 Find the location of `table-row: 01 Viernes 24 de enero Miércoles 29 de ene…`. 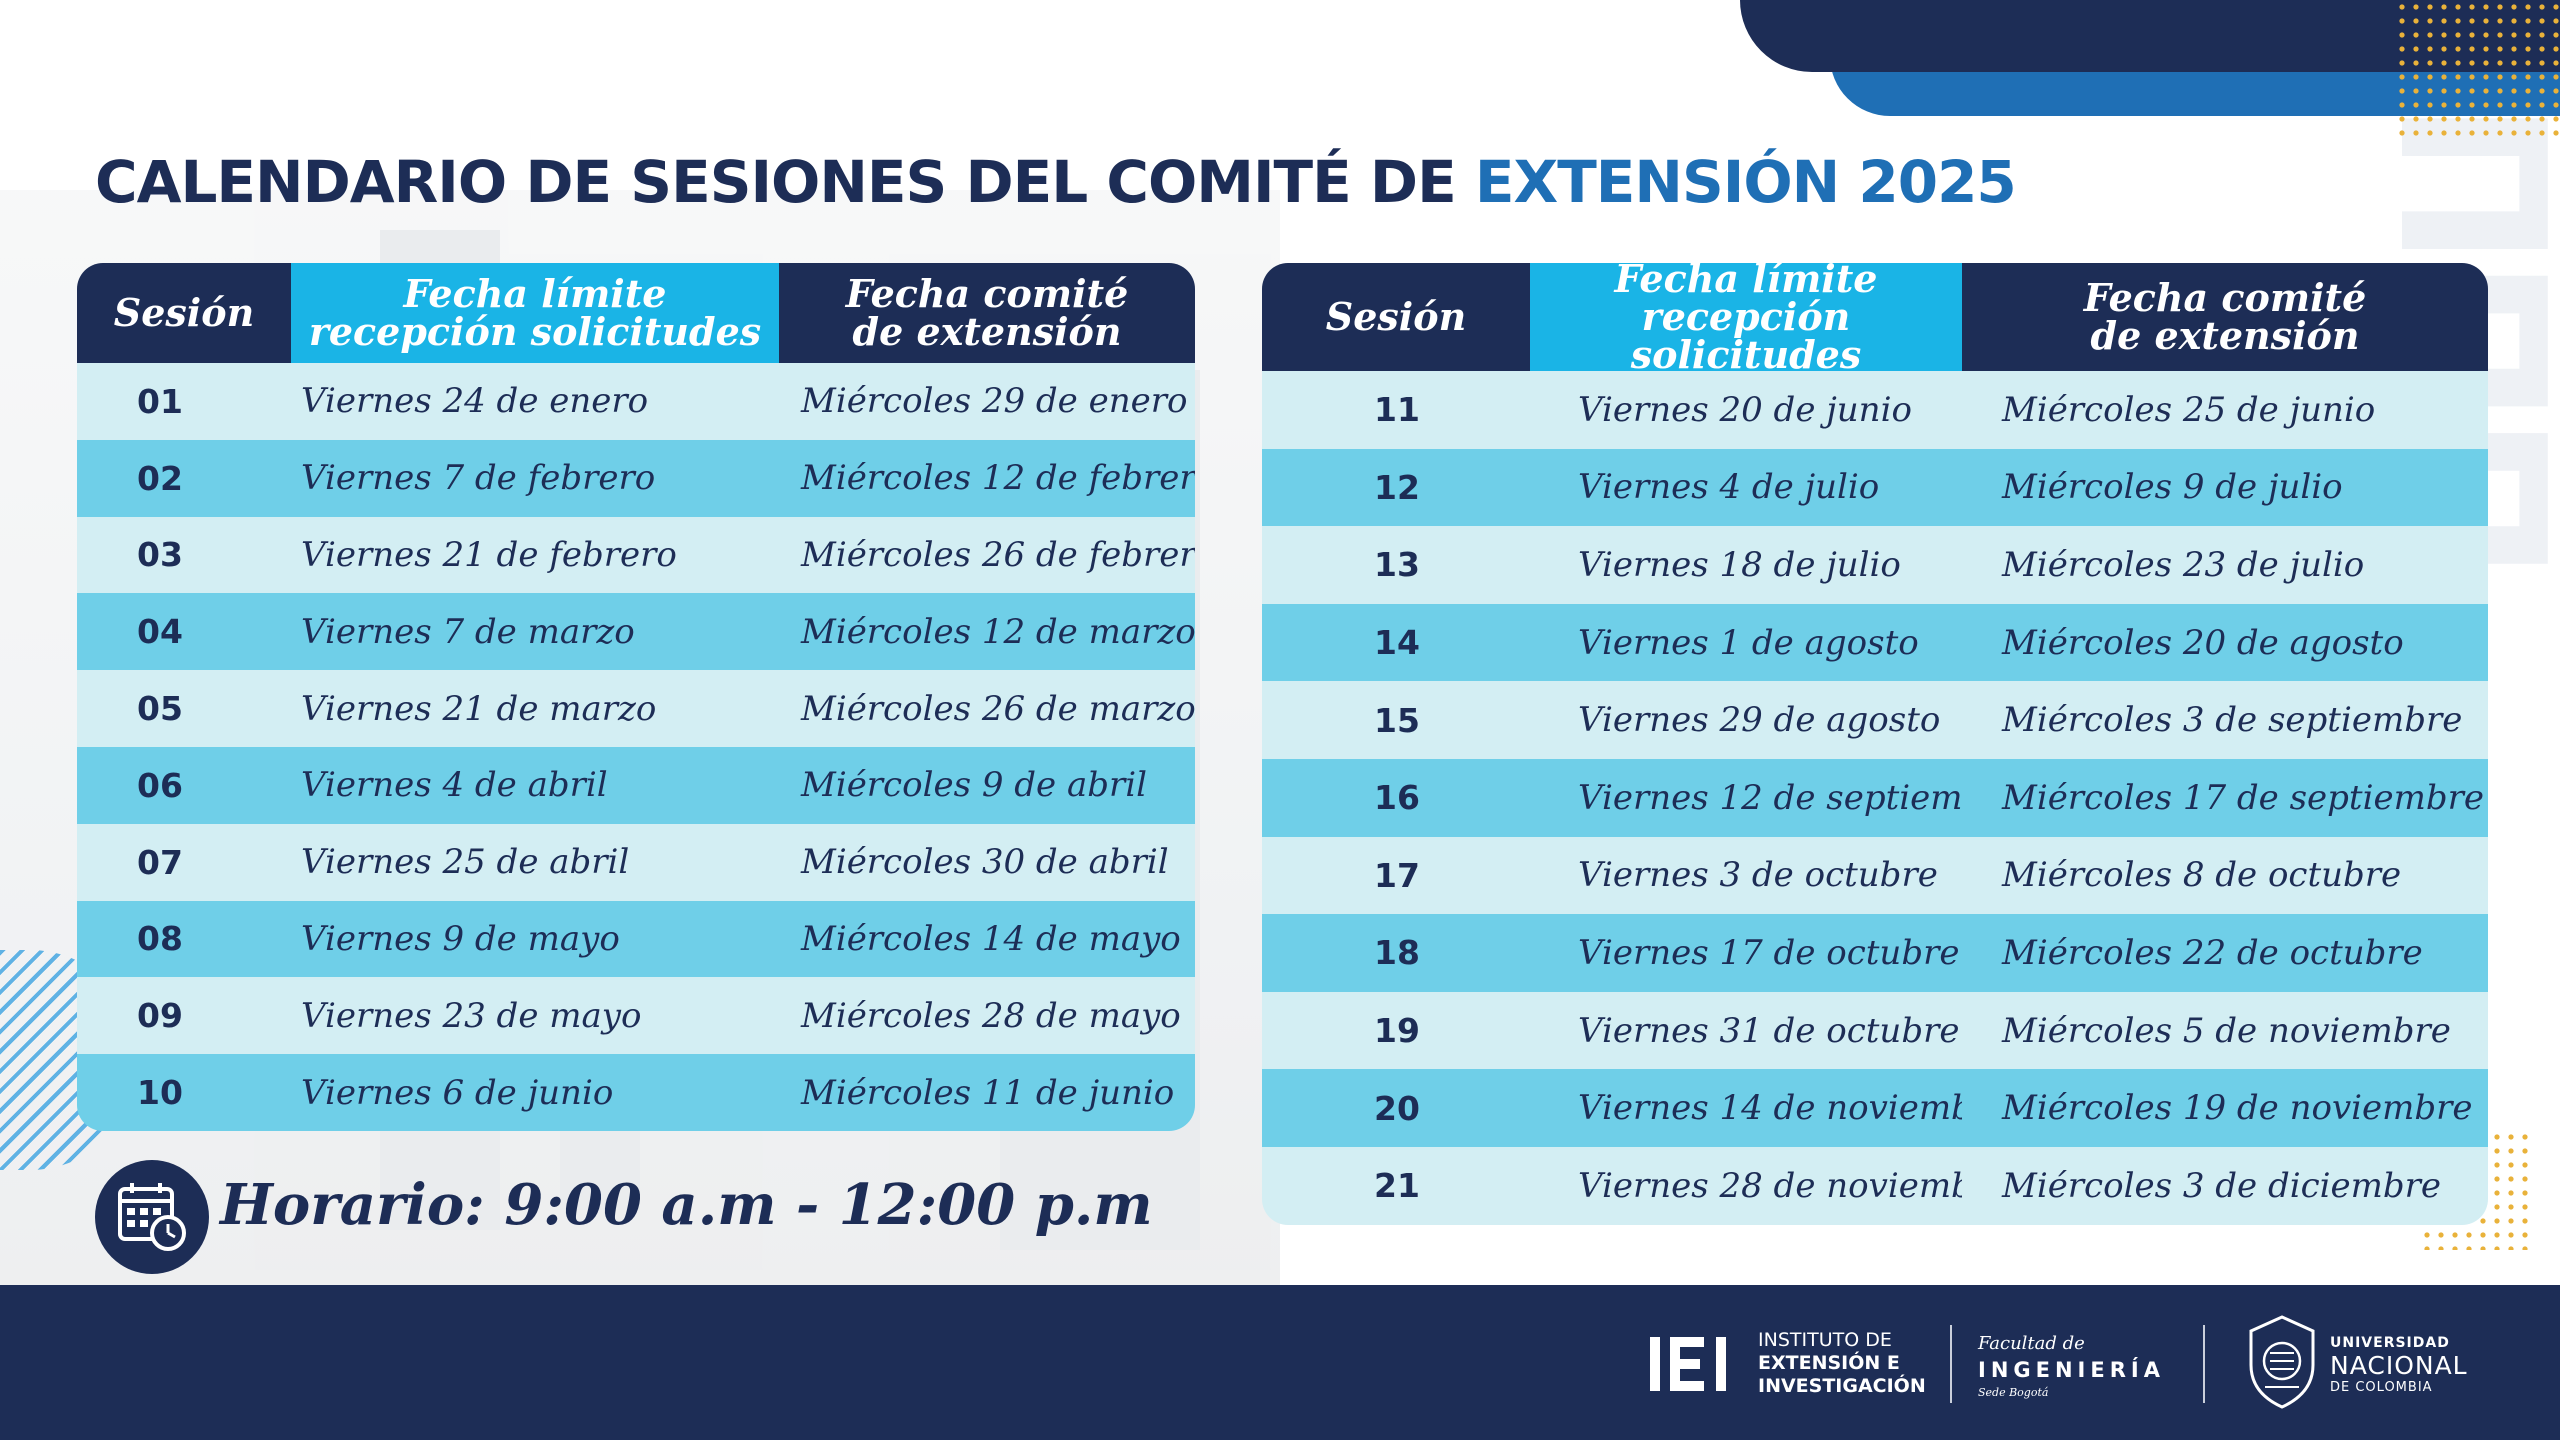

table-row: 01 Viernes 24 de enero Miércoles 29 de ene… is located at coordinates (636, 401).